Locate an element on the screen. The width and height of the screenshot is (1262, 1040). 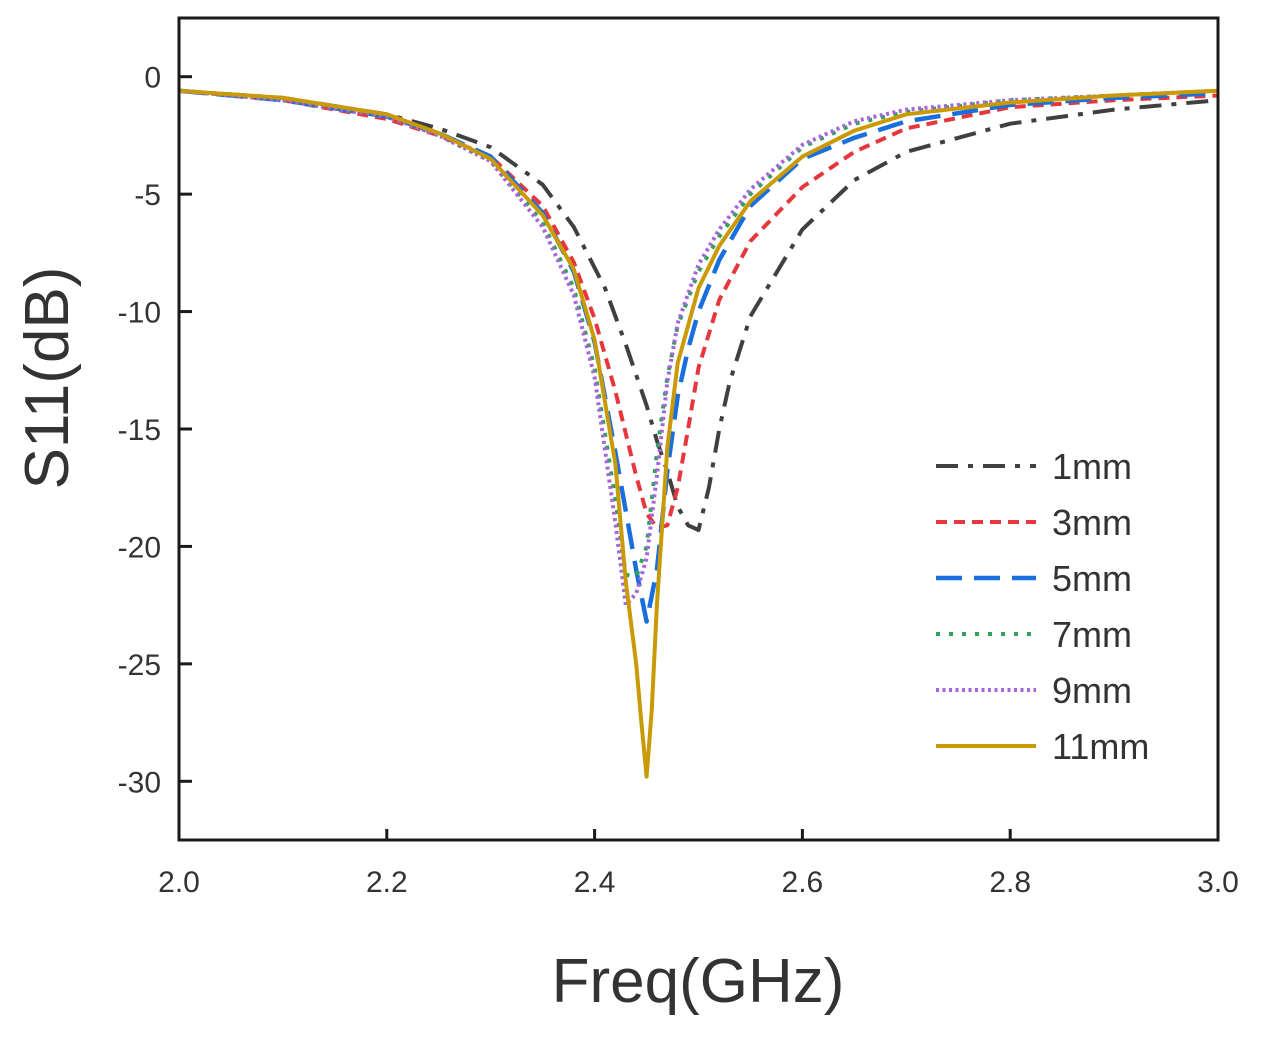
y-tick-label: -30 is located at coordinates (139, 782).